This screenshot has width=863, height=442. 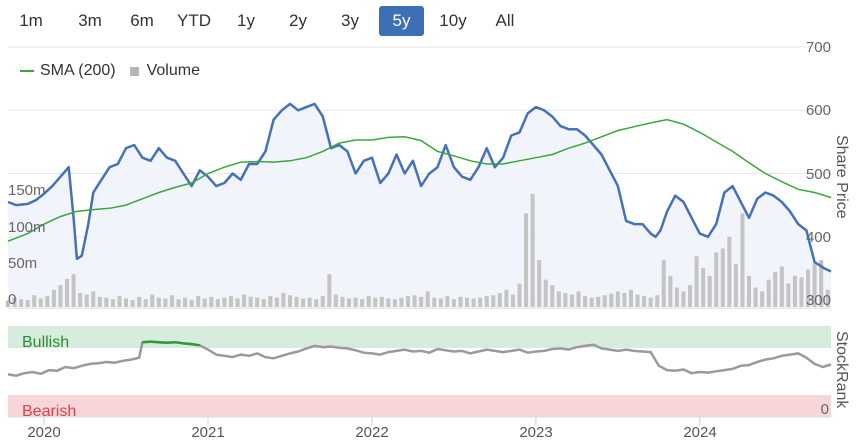 What do you see at coordinates (194, 21) in the screenshot?
I see `range-button-ytd: YTD` at bounding box center [194, 21].